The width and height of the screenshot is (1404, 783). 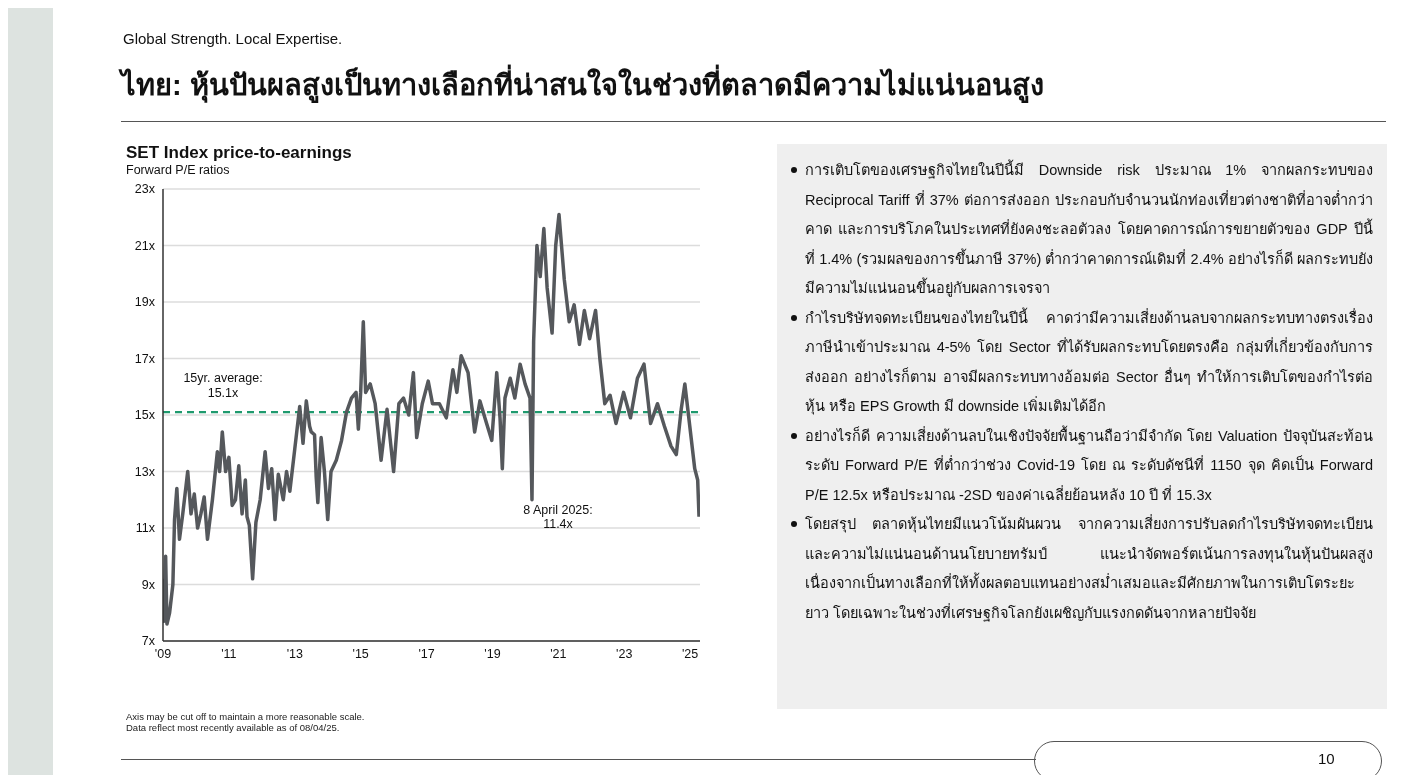 What do you see at coordinates (145, 415) in the screenshot?
I see `y-tick-label: 15x` at bounding box center [145, 415].